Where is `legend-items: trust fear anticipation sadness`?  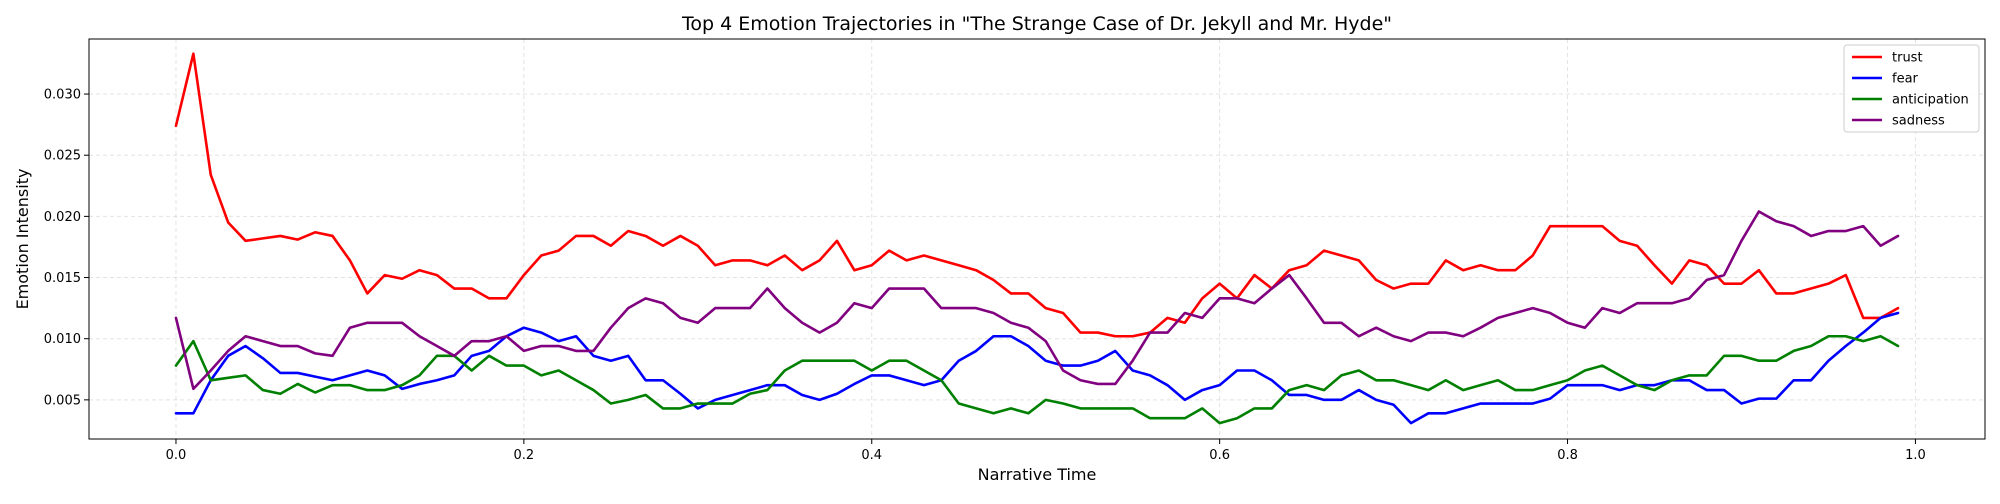 legend-items: trust fear anticipation sadness is located at coordinates (1910, 90).